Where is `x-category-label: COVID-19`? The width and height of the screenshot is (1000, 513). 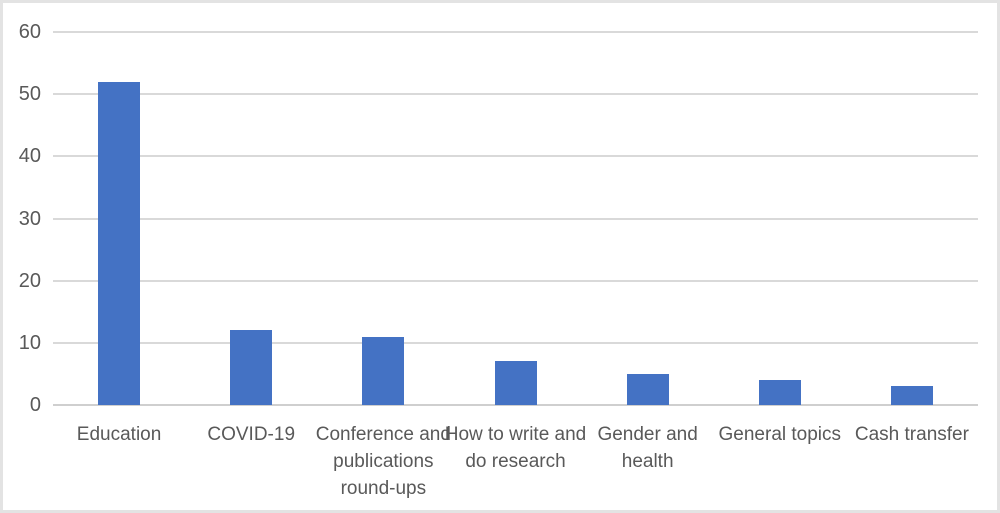
x-category-label: COVID-19 is located at coordinates (251, 434).